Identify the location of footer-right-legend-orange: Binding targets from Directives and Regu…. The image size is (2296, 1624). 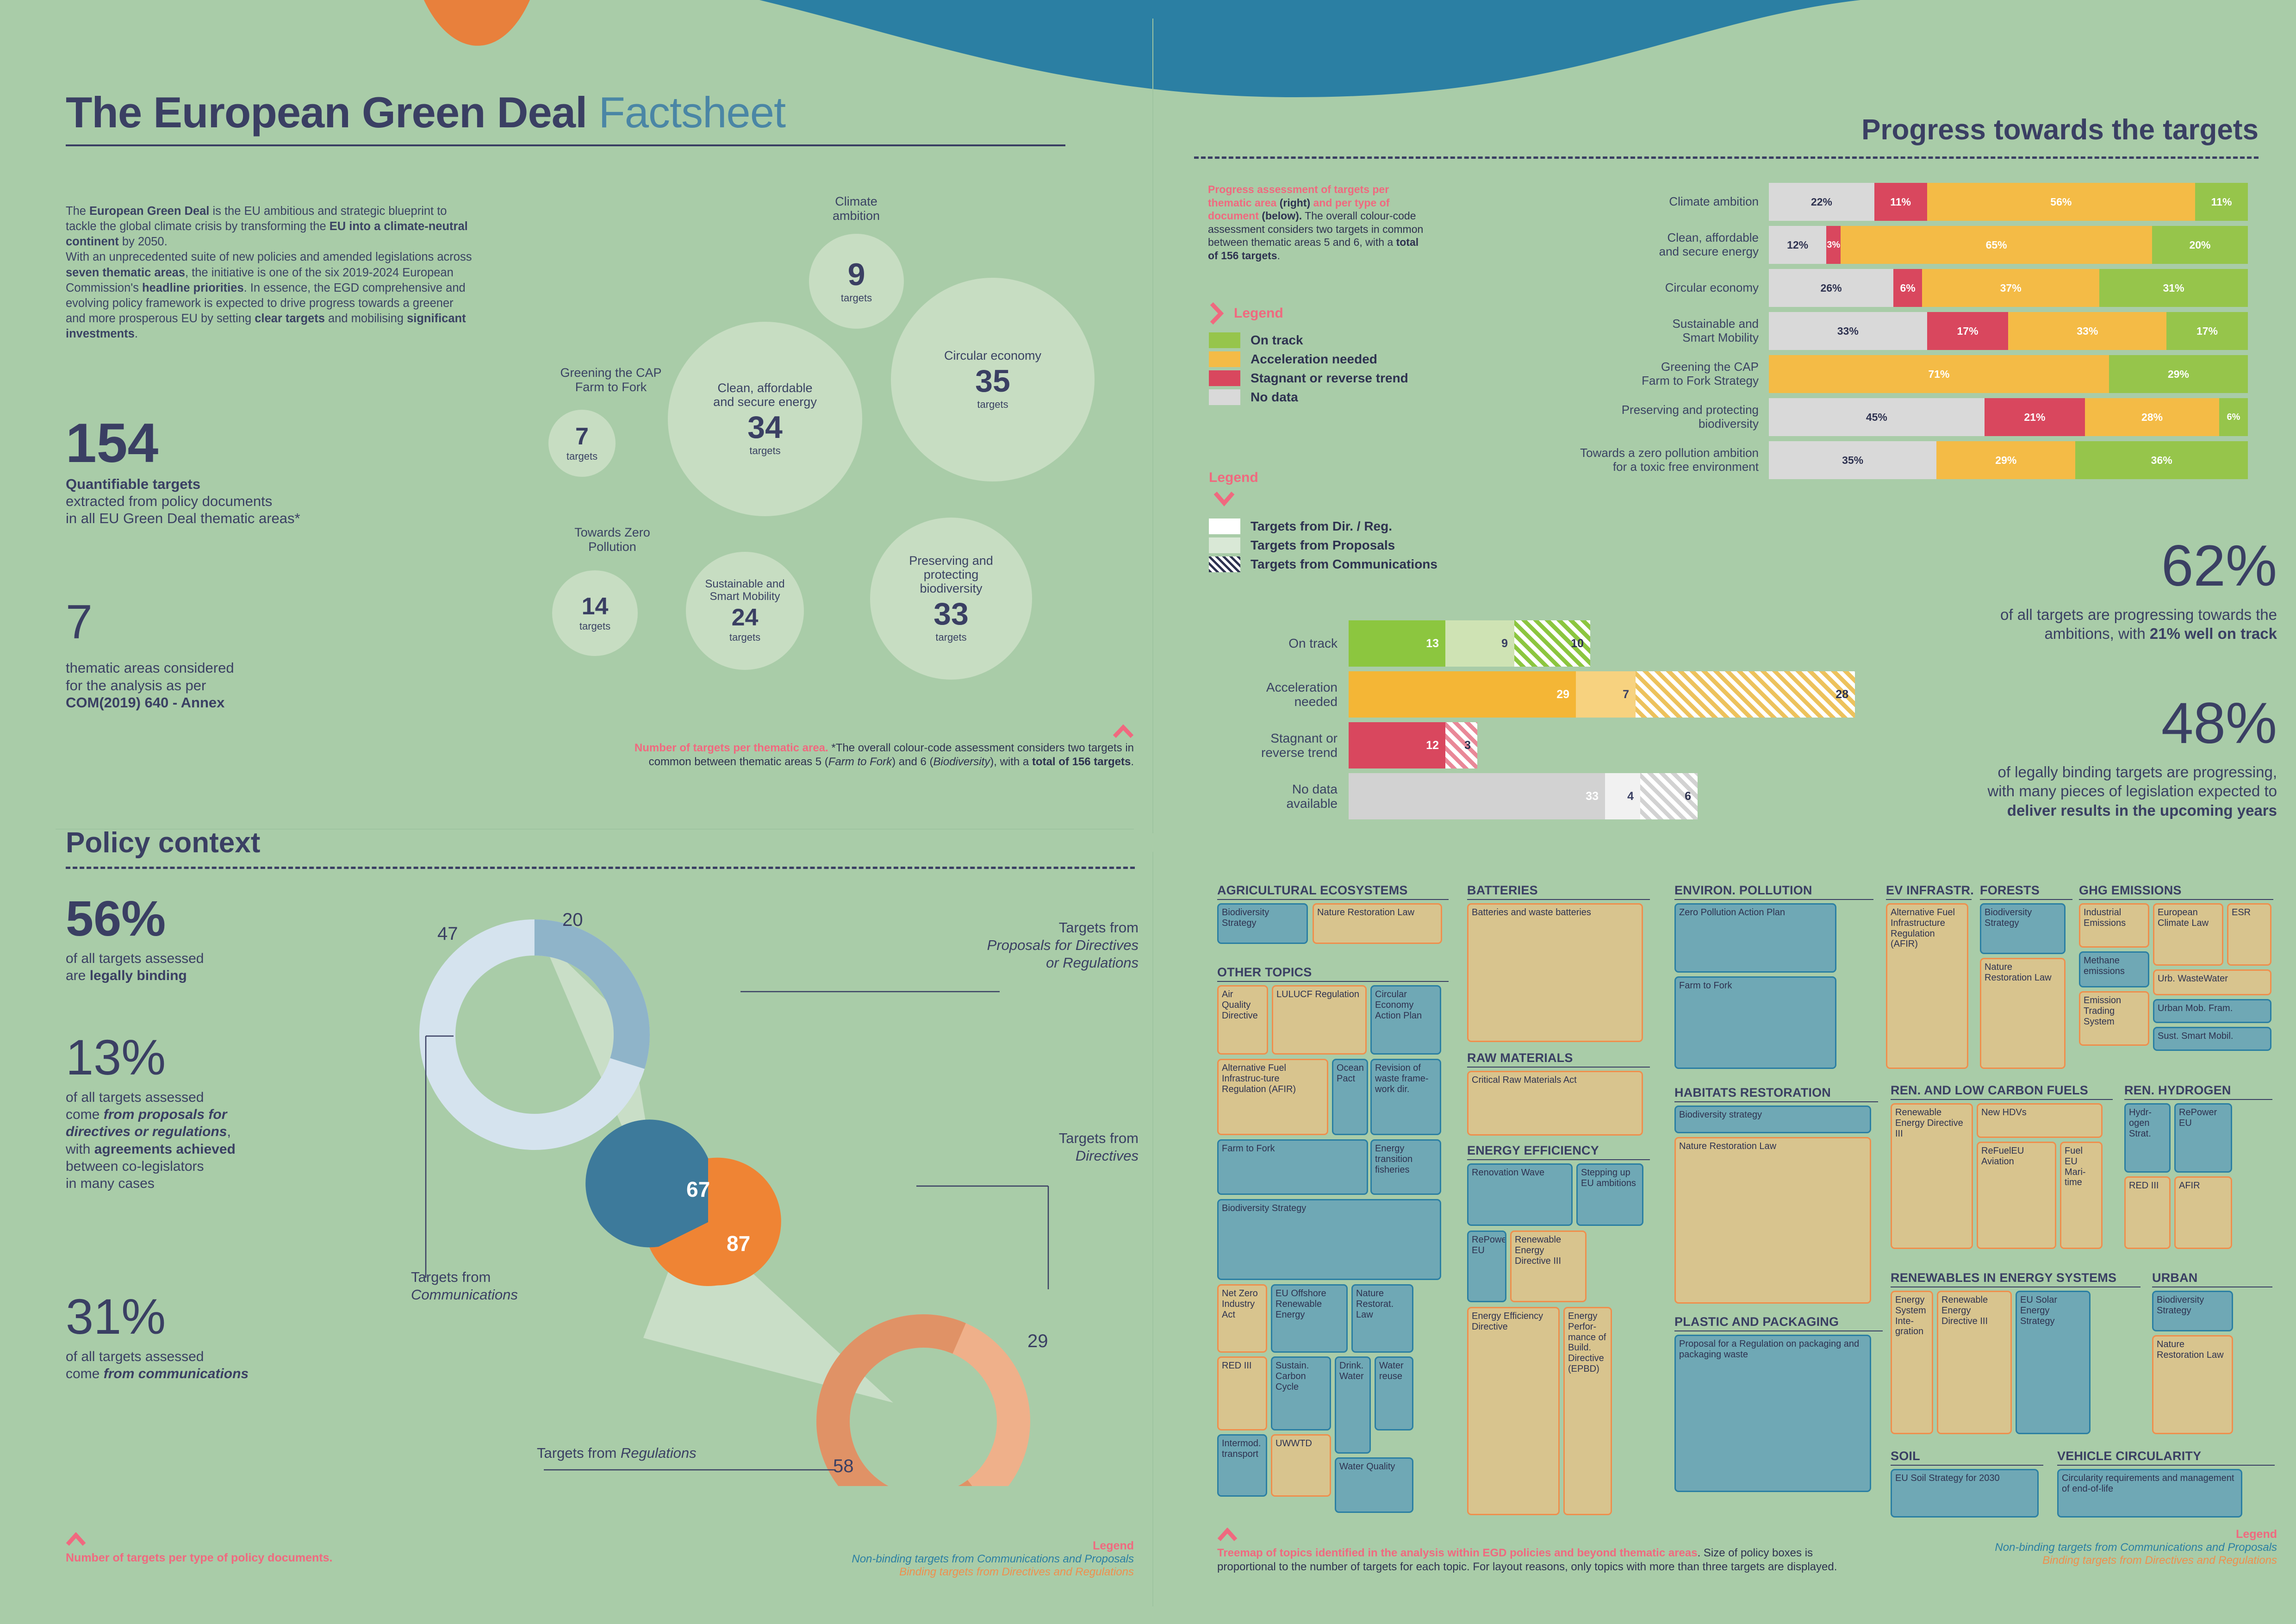
(2159, 1560).